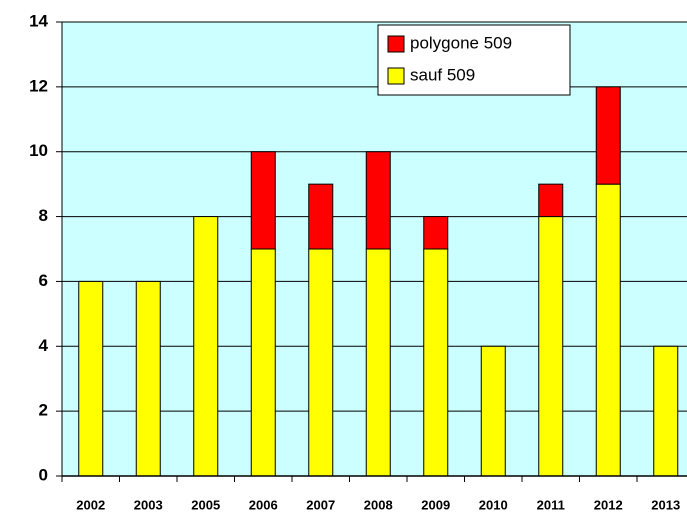 This screenshot has height=516, width=687. I want to click on x-tick-label: 2012, so click(608, 504).